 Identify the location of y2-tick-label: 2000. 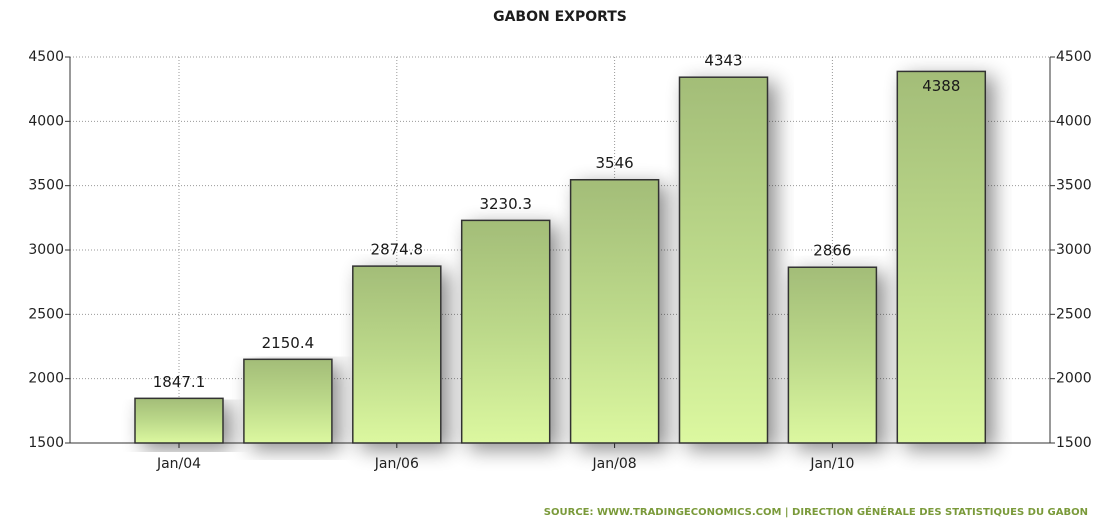
(1074, 379).